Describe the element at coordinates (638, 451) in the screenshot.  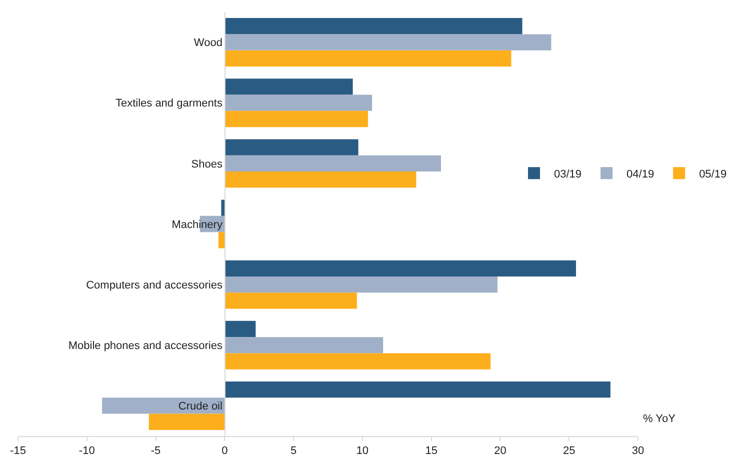
I see `x-tick-label: 30` at that location.